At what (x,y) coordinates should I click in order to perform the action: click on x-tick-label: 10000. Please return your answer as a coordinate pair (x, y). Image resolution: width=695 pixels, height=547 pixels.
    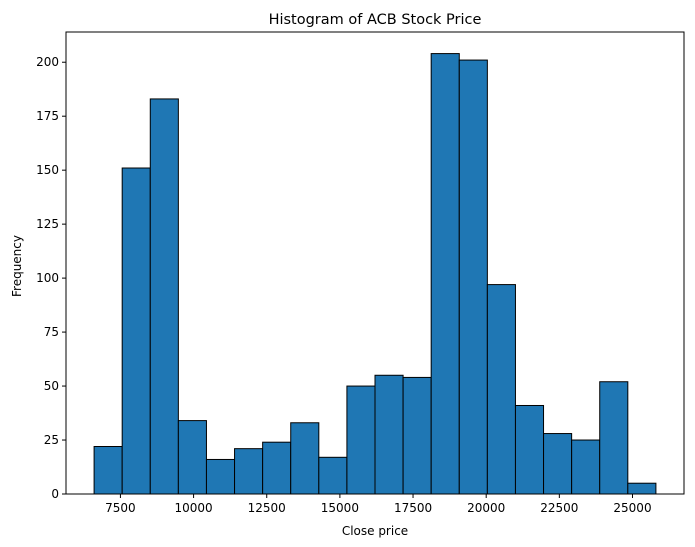
    Looking at the image, I should click on (193, 508).